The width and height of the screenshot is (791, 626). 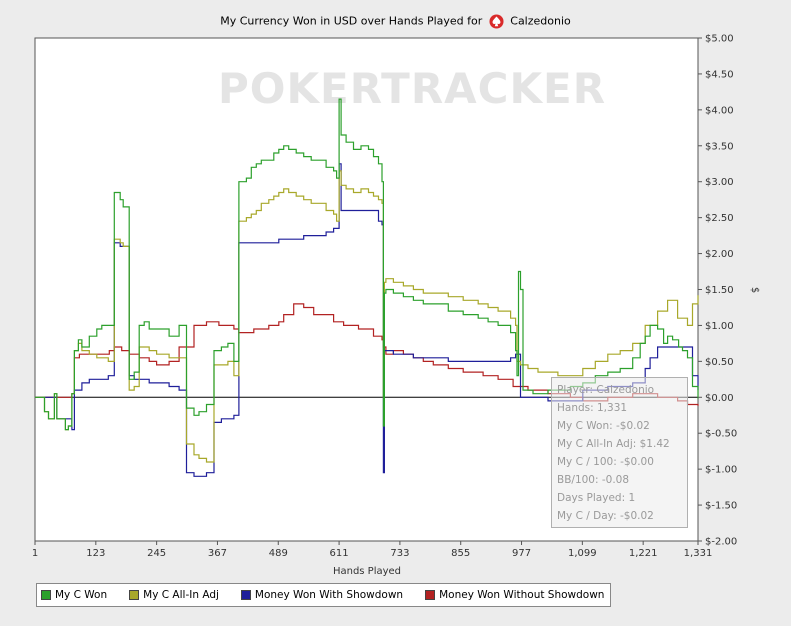 I want to click on watermark: POKERTRACKER, so click(x=412, y=88).